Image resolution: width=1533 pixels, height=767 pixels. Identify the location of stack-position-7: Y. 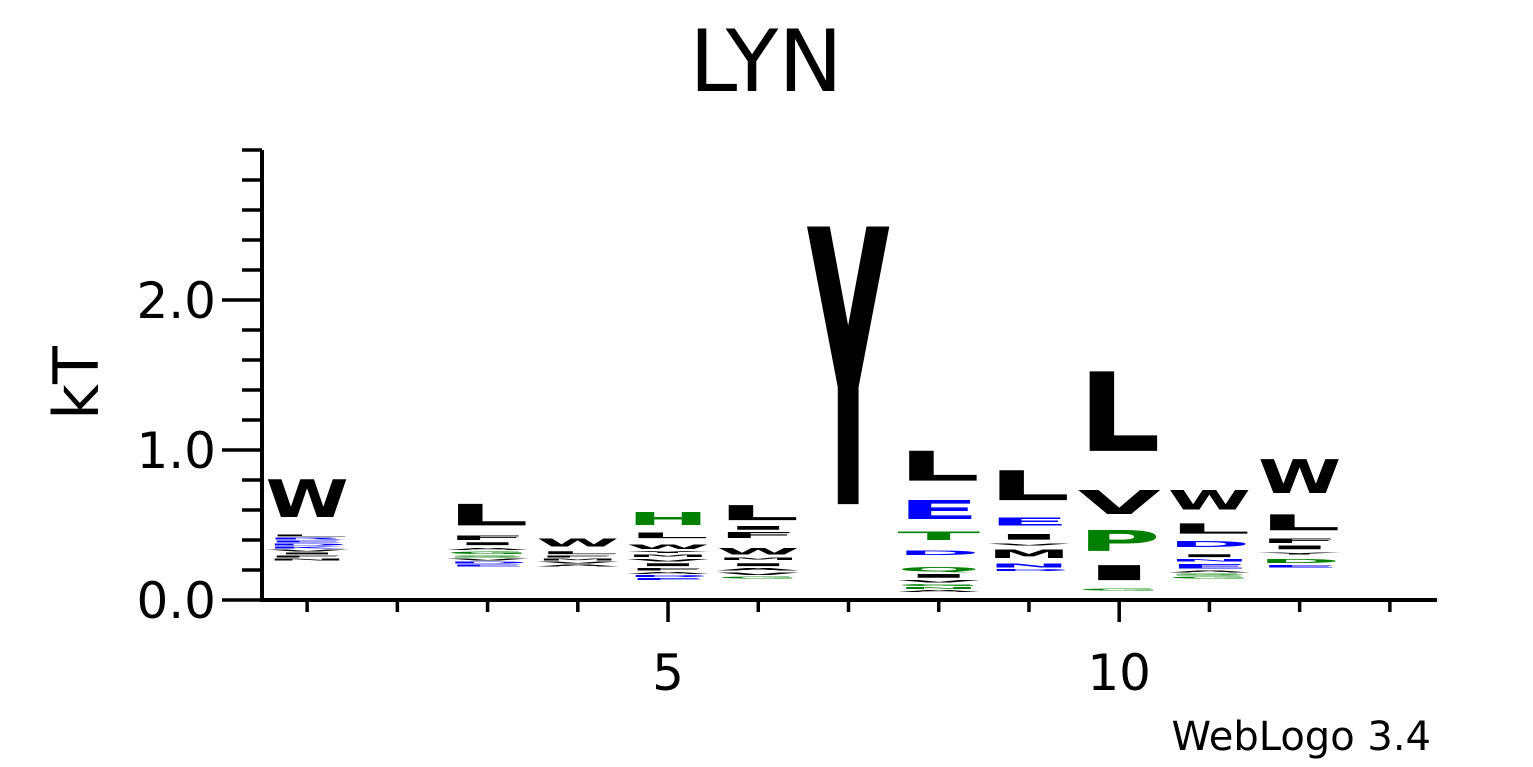
(847, 373).